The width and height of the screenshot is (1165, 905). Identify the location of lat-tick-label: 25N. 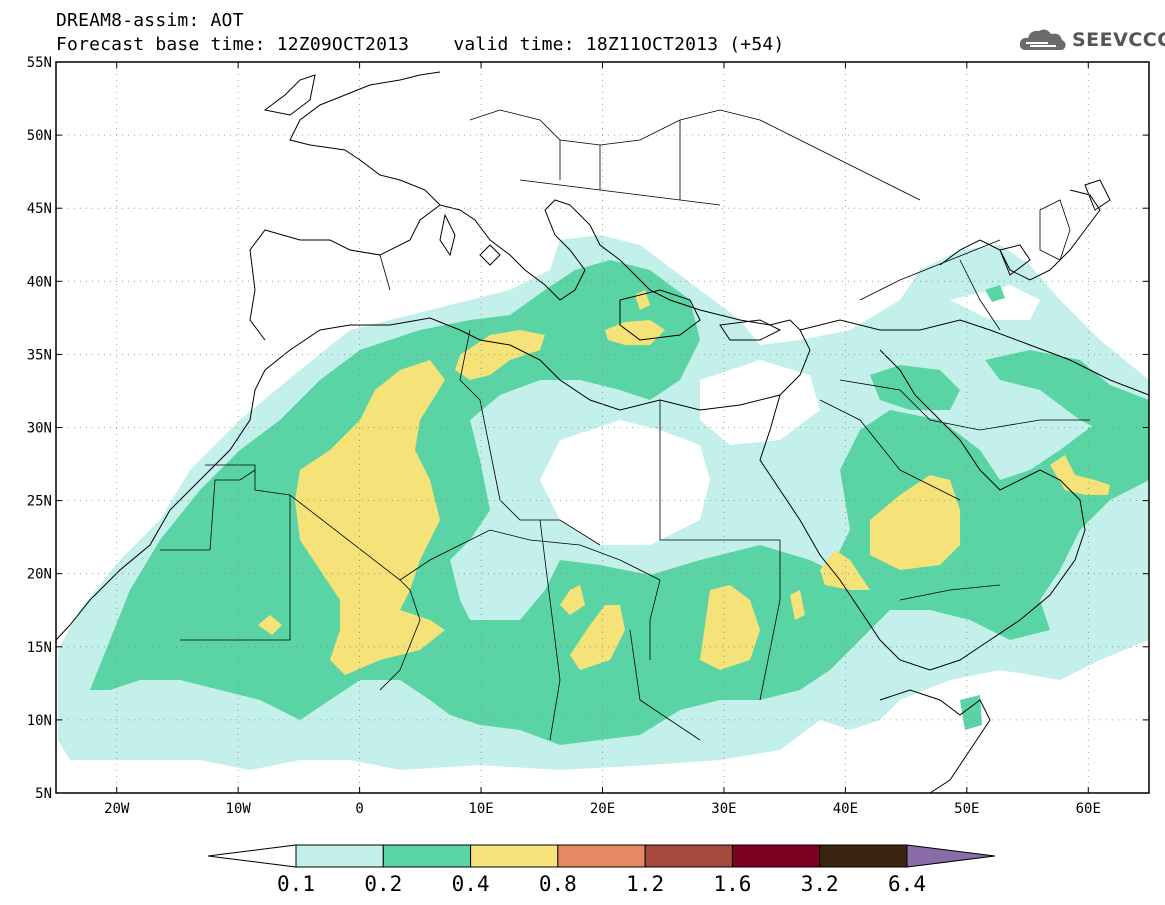
(39, 502).